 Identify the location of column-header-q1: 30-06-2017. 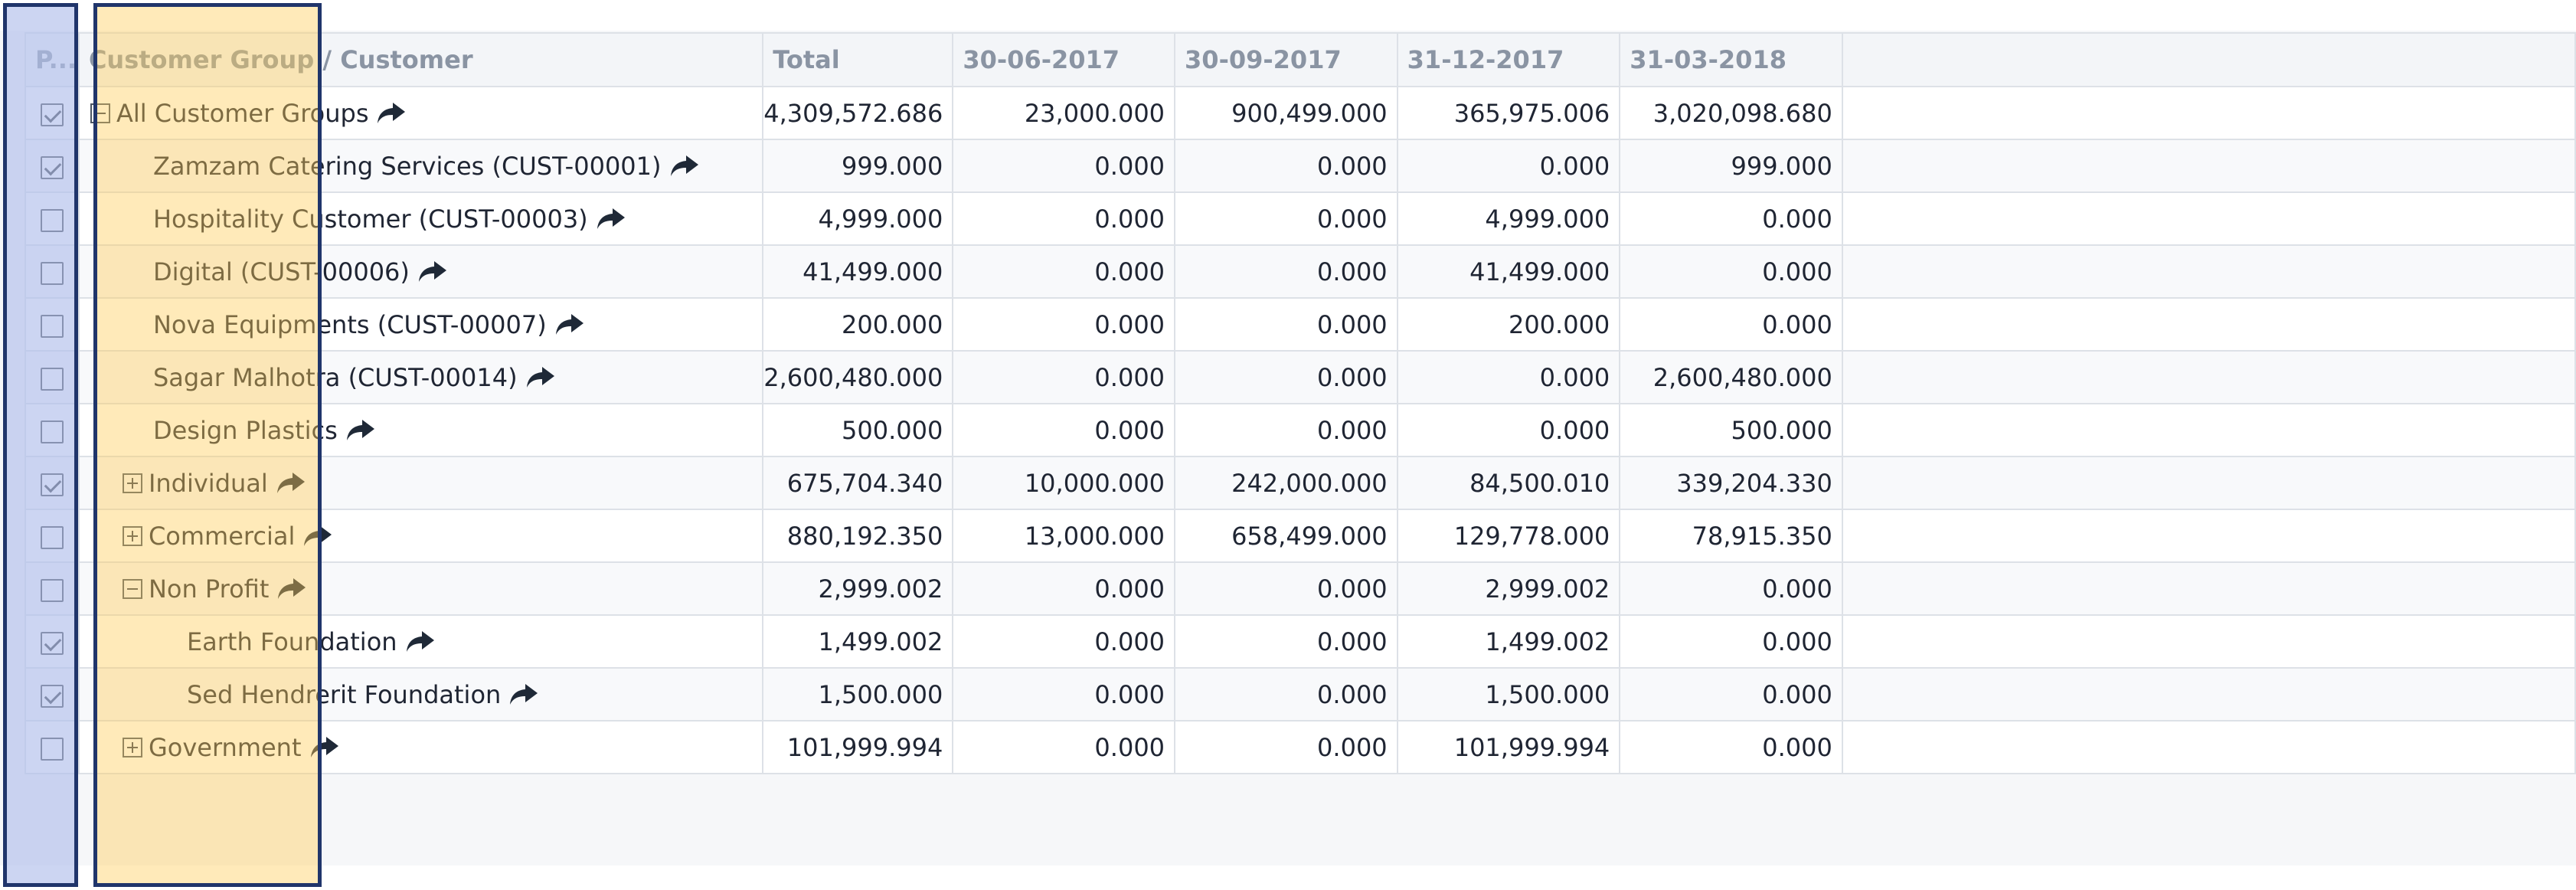
(1064, 59).